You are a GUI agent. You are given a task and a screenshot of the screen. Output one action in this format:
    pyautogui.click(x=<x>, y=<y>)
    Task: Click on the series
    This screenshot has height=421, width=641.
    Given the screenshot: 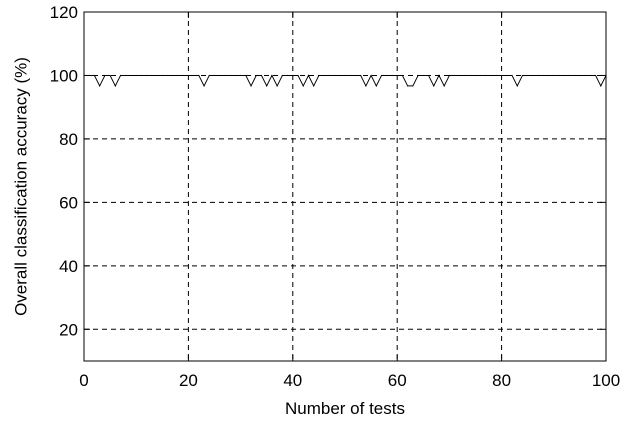 What is the action you would take?
    pyautogui.click(x=347, y=81)
    